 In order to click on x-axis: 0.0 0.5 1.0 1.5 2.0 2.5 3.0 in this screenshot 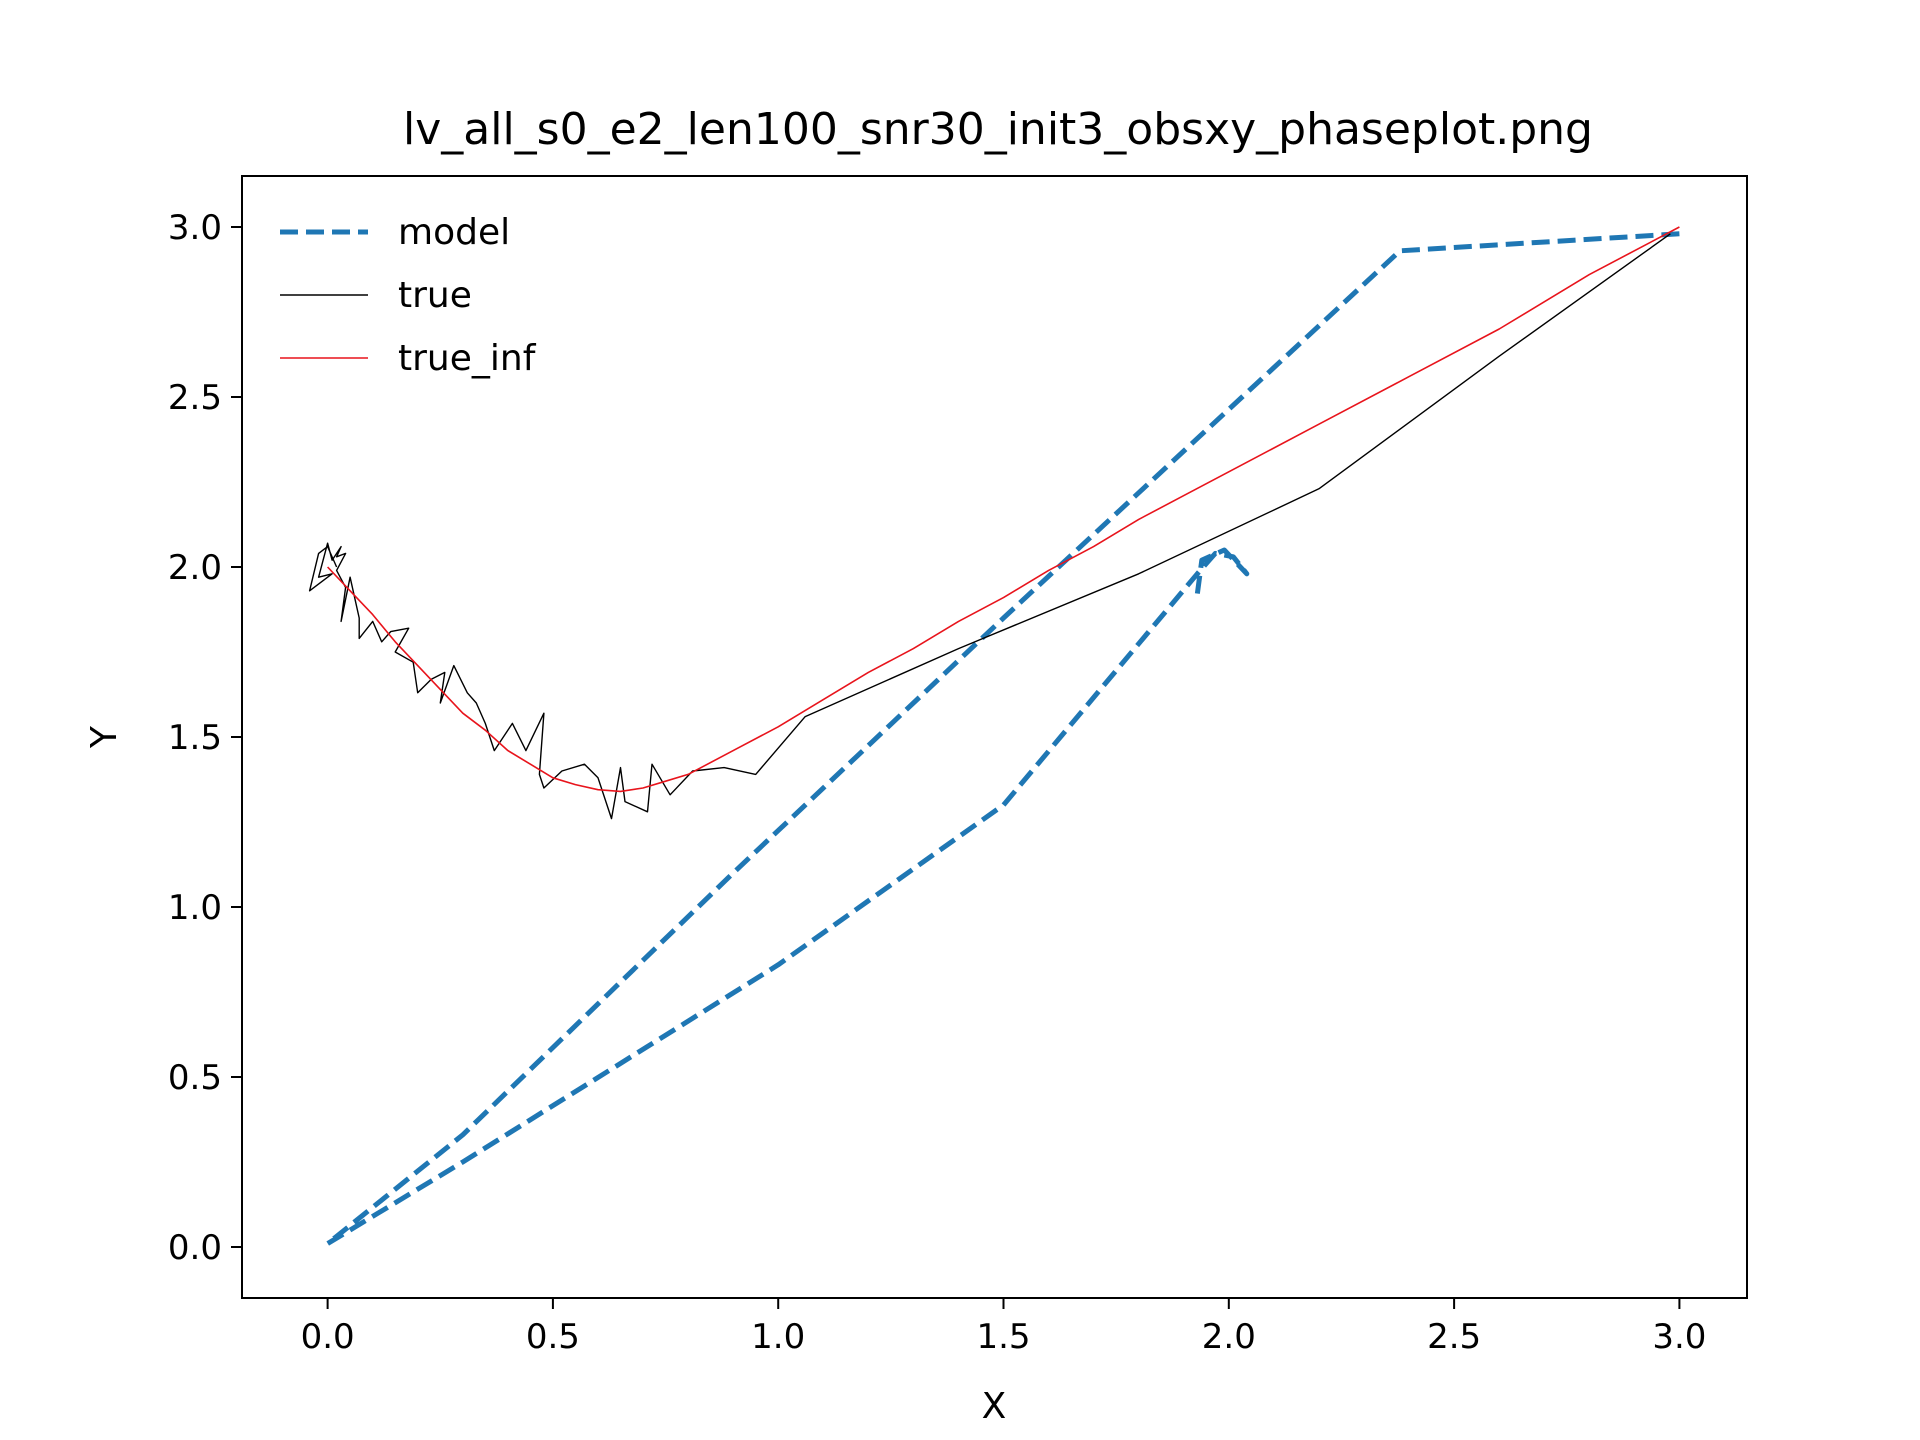, I will do `click(1003, 1327)`.